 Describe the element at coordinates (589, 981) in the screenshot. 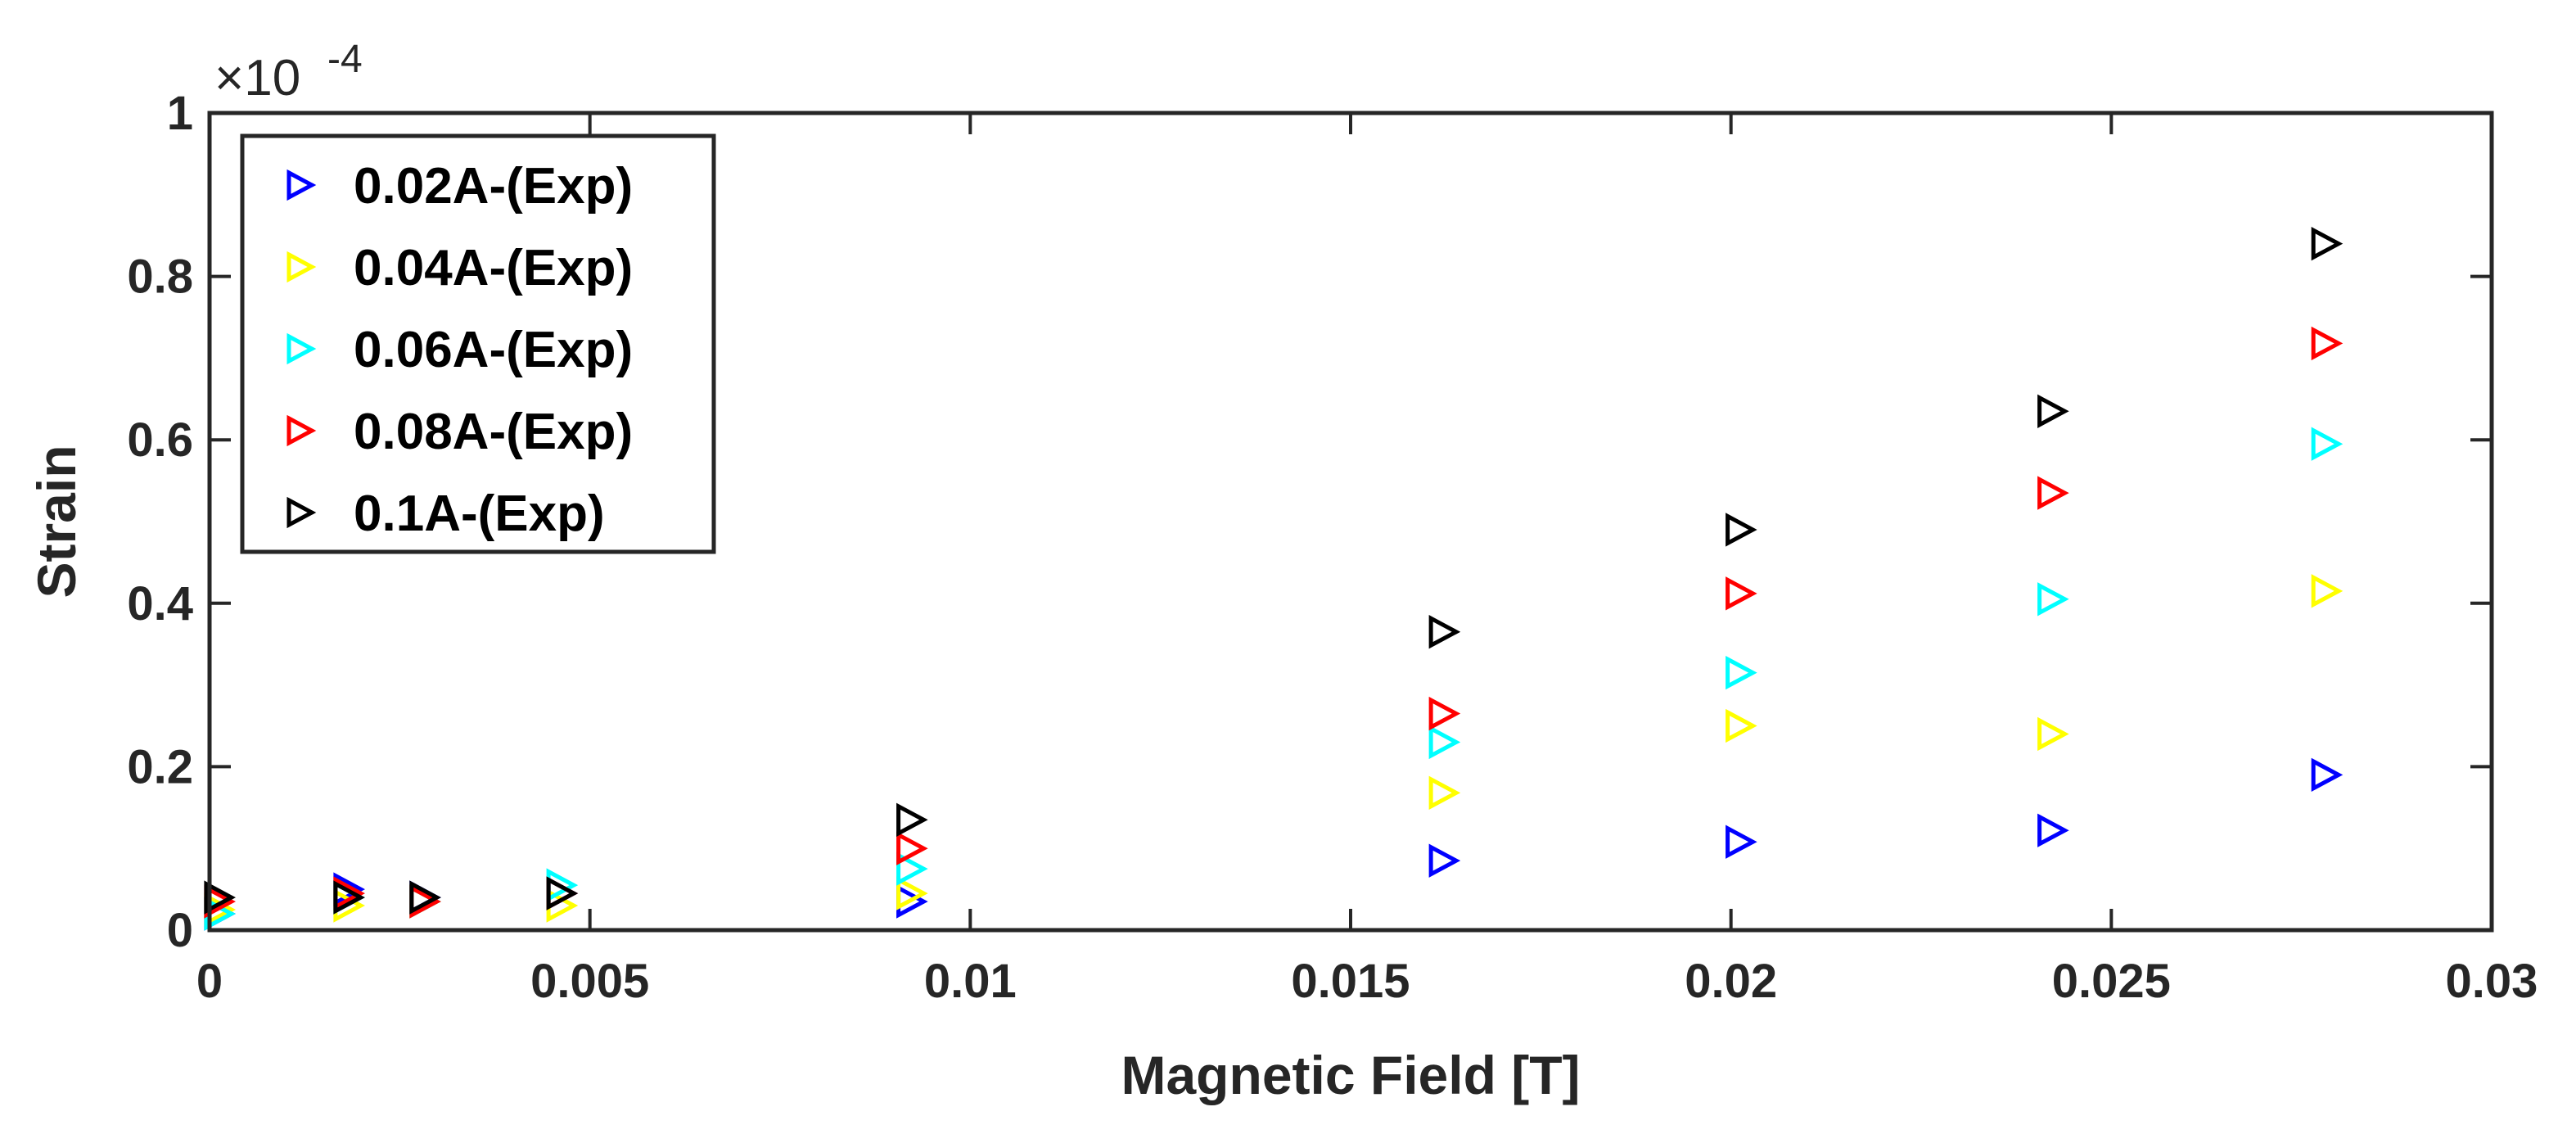

I see `x-tick-label-1: 0.005` at that location.